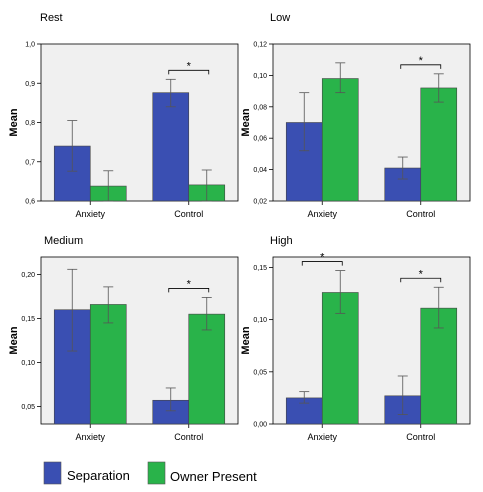 Image resolution: width=483 pixels, height=492 pixels. Describe the element at coordinates (30, 123) in the screenshot. I see `y-tick-label: 0,8` at that location.